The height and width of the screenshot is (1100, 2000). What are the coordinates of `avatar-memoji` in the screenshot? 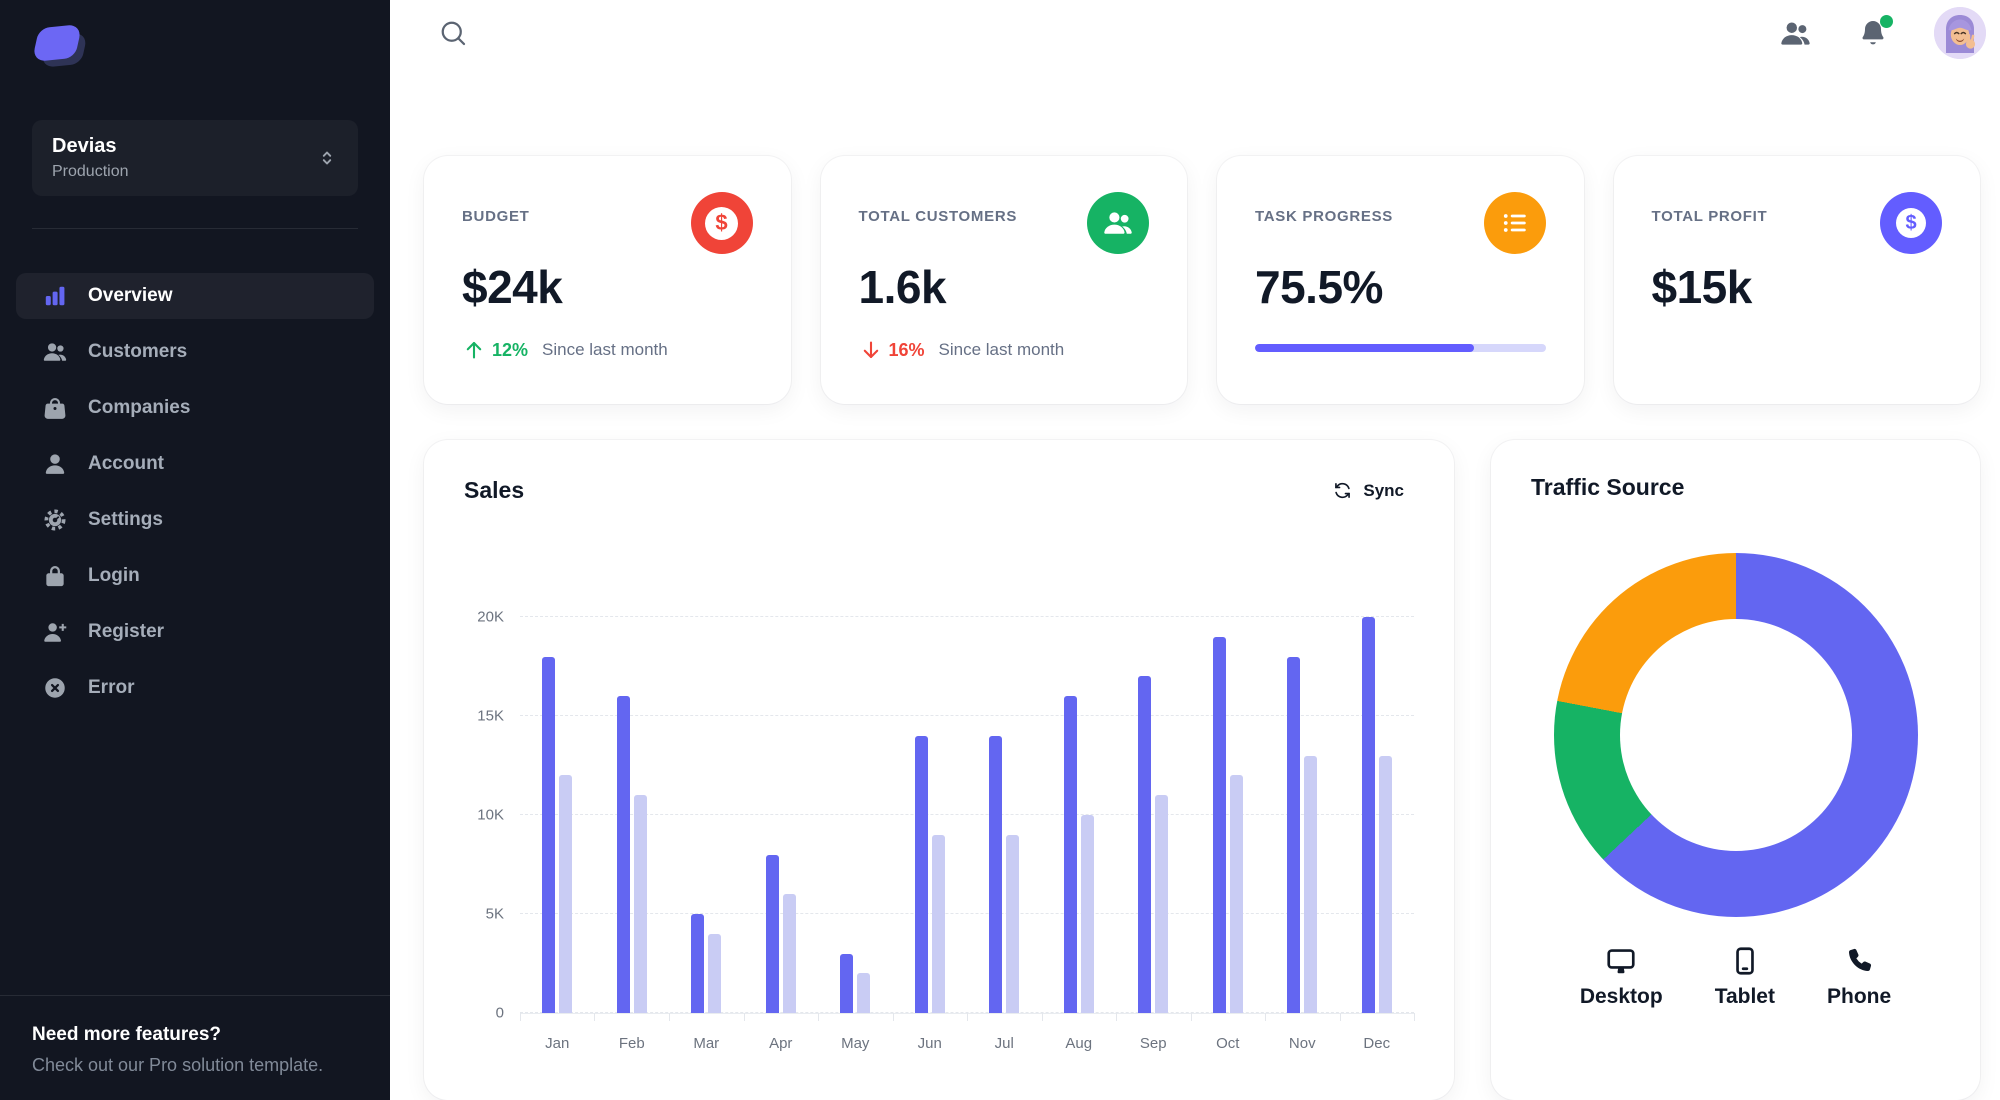 It's located at (1960, 33).